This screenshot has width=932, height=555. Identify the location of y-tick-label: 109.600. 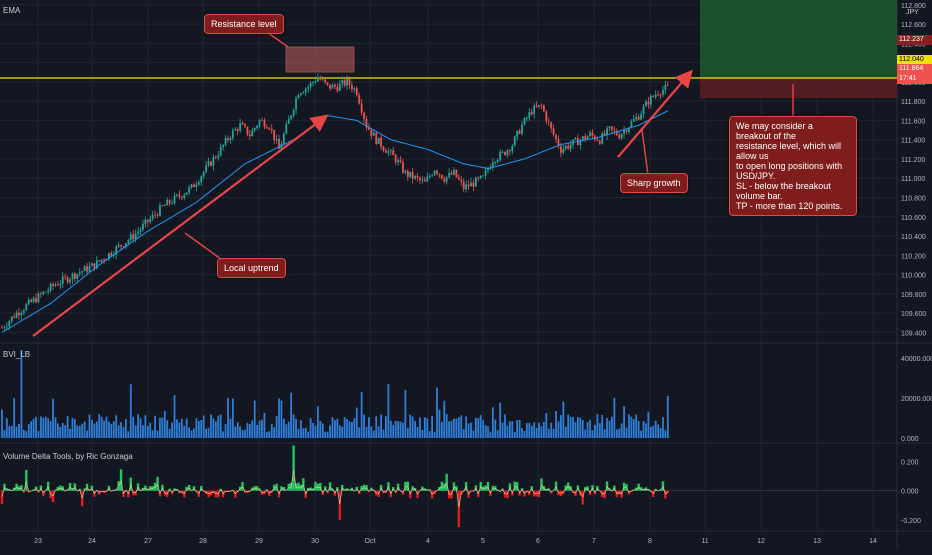
(913, 314).